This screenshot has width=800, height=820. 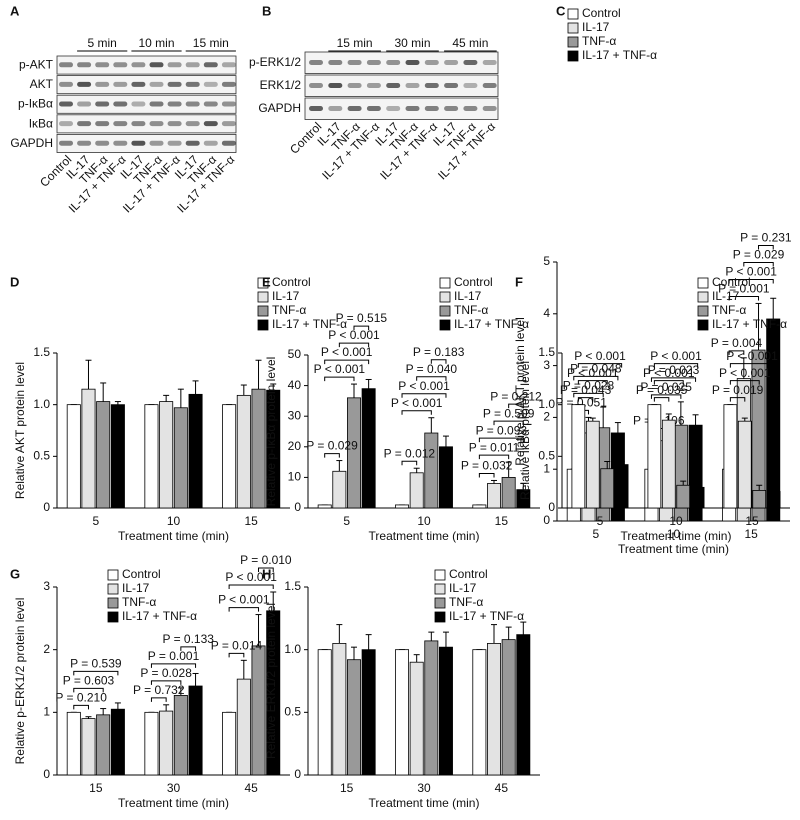 I want to click on row-label: ERK1/2, so click(x=281, y=85).